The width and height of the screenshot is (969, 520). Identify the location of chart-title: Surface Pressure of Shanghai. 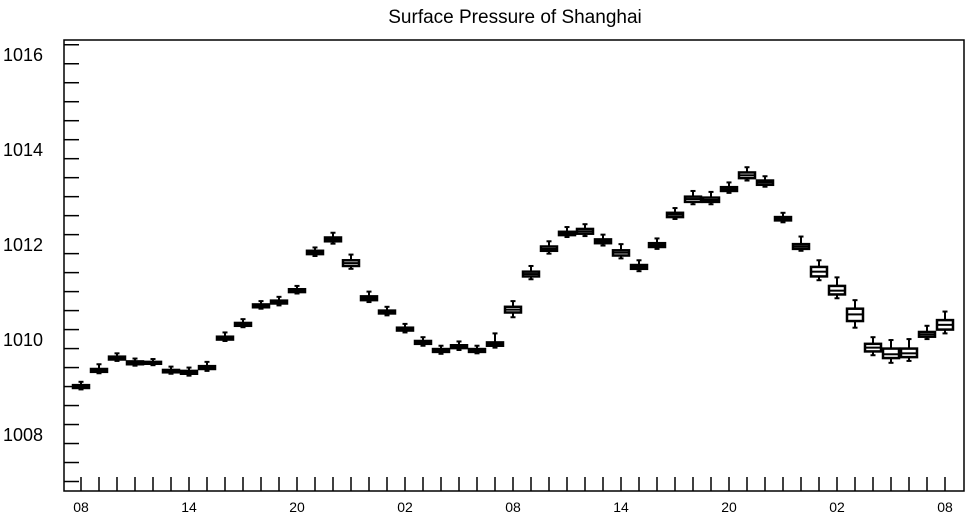
(515, 17).